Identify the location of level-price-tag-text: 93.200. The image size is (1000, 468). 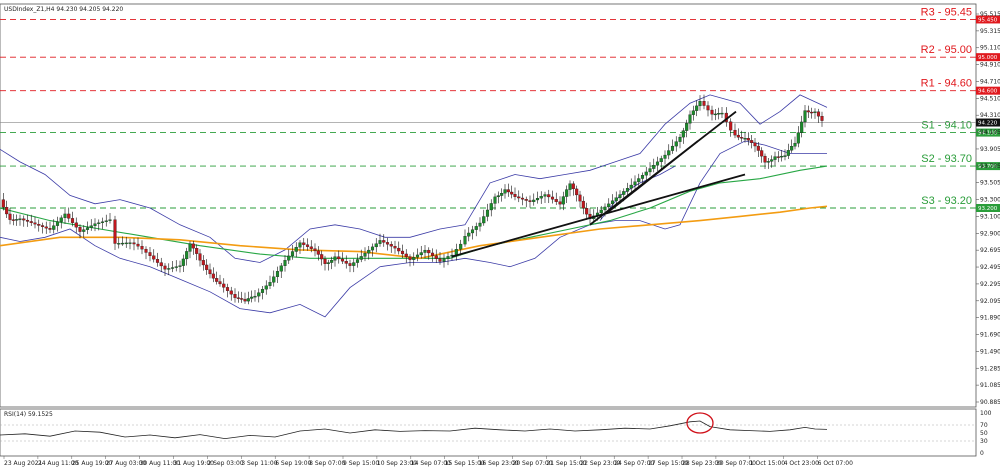
(988, 209).